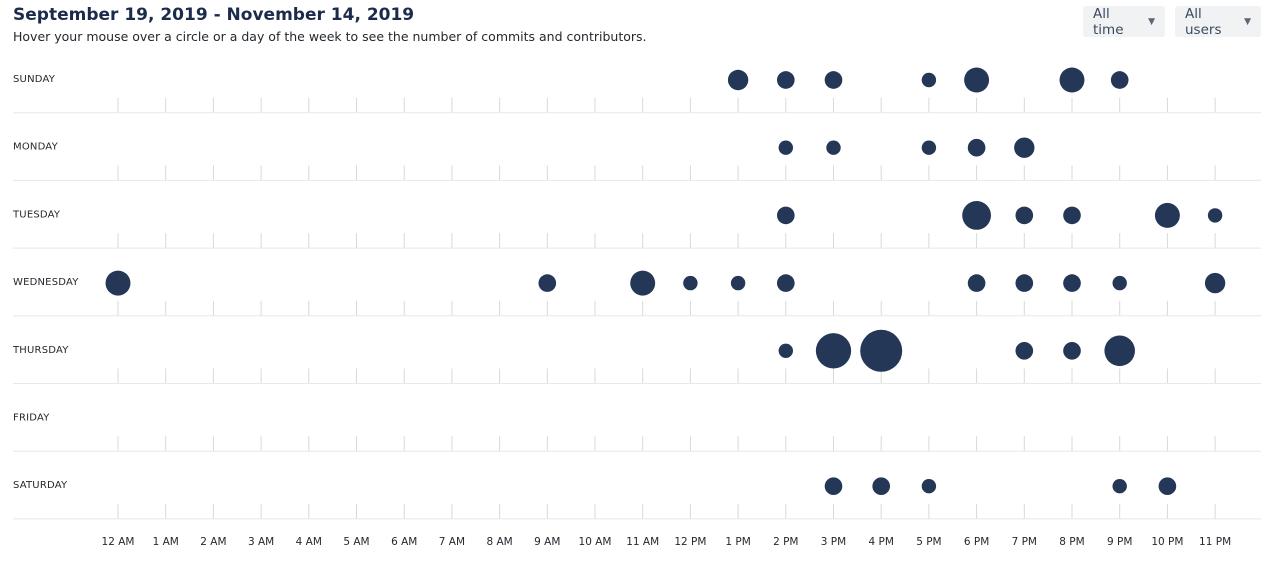  I want to click on hour-label: 4 PM, so click(880, 542).